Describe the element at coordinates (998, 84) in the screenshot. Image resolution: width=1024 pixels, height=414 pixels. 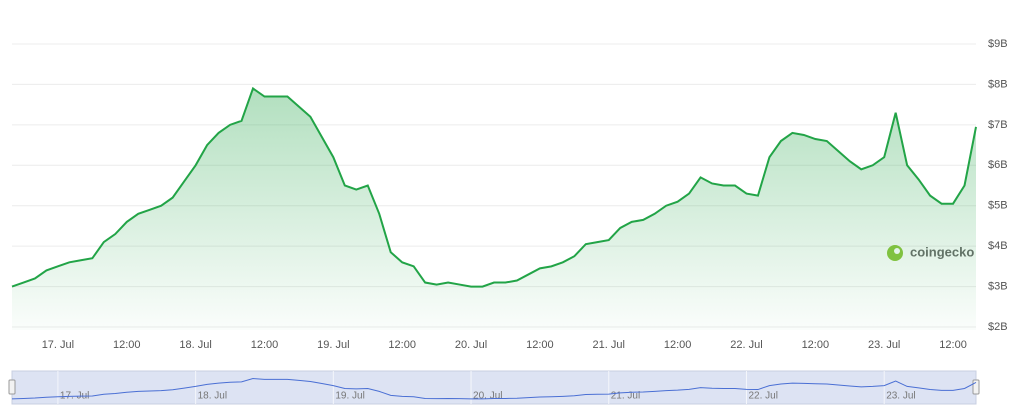
I see `y-tick-label: $8B` at that location.